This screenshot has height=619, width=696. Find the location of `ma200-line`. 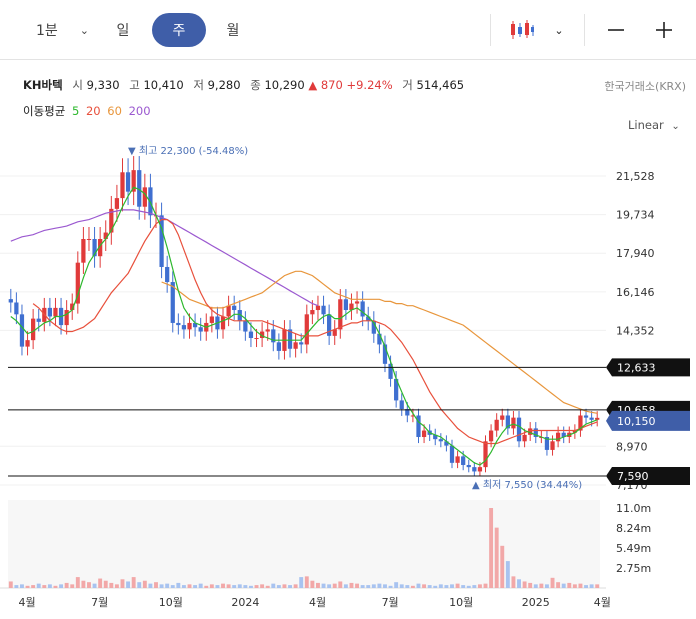

ma200-line is located at coordinates (164, 258).